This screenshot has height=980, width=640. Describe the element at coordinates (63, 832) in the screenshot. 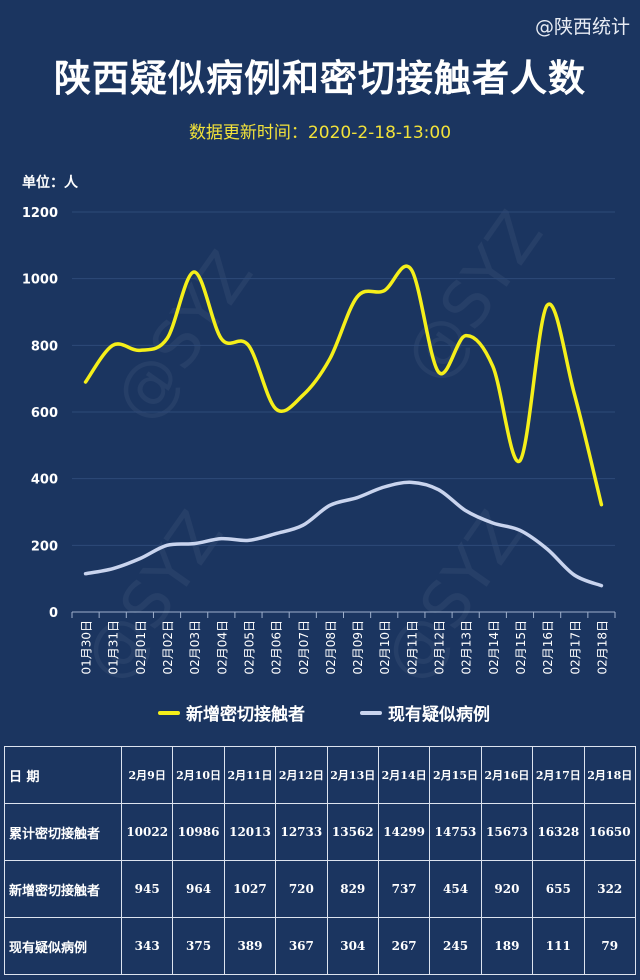

I see `table-row-label: 累计密切接触者` at that location.